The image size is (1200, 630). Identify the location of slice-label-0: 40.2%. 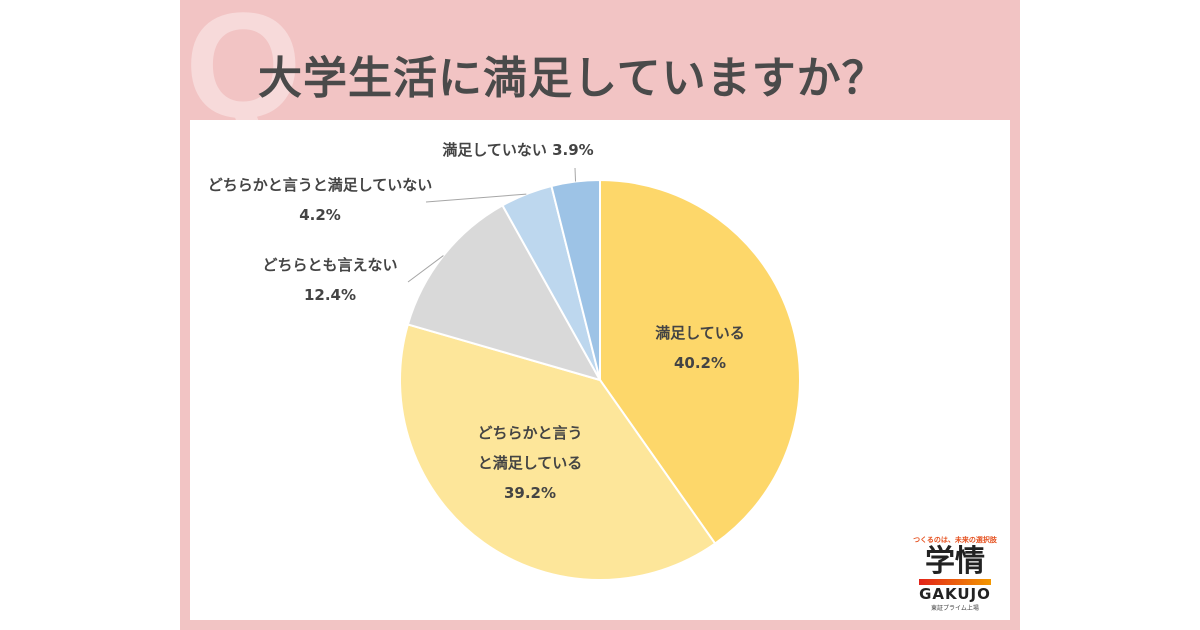
(700, 363).